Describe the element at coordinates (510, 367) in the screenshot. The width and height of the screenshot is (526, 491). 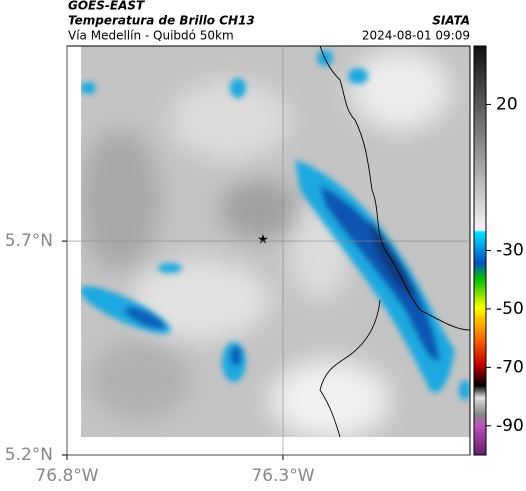
I see `colorbar-tick-label: -70` at that location.